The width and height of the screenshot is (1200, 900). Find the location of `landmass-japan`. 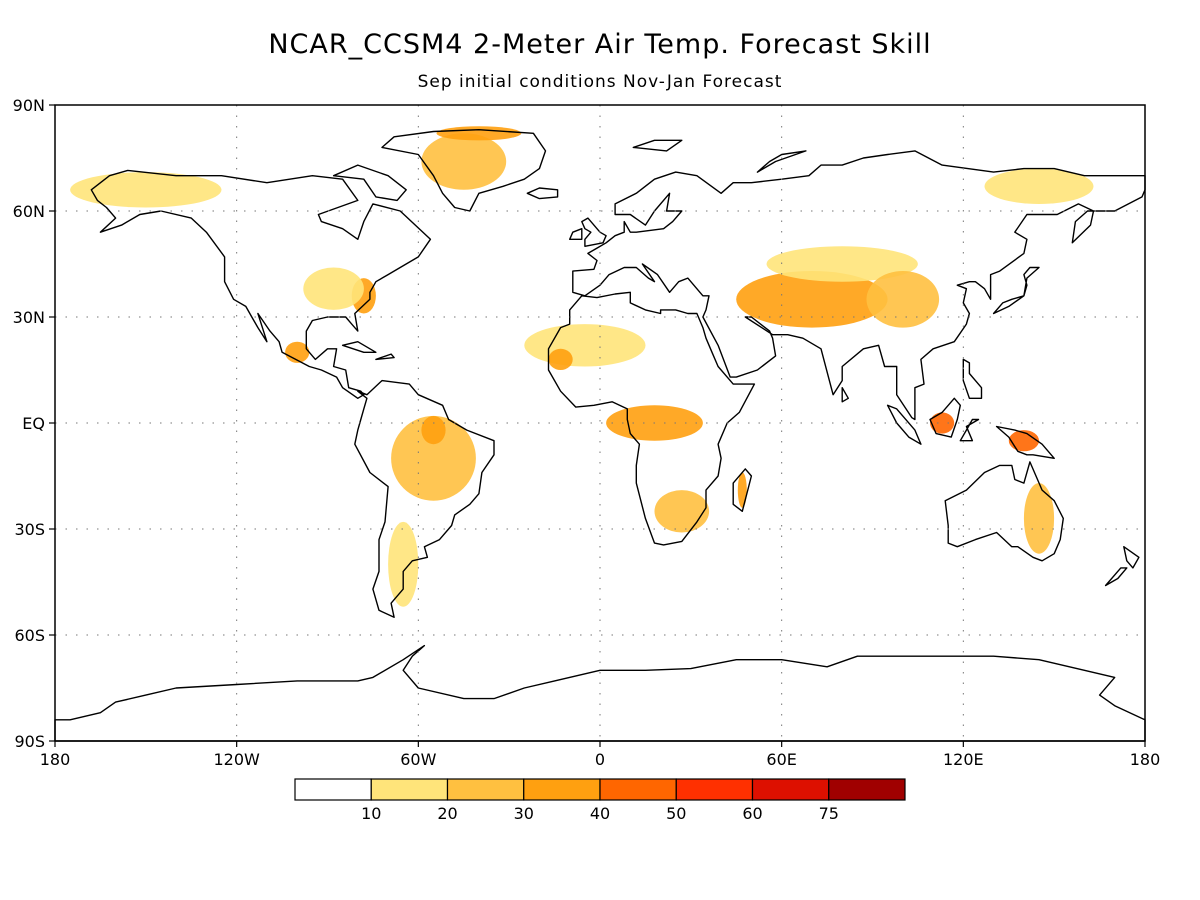

landmass-japan is located at coordinates (1016, 290).